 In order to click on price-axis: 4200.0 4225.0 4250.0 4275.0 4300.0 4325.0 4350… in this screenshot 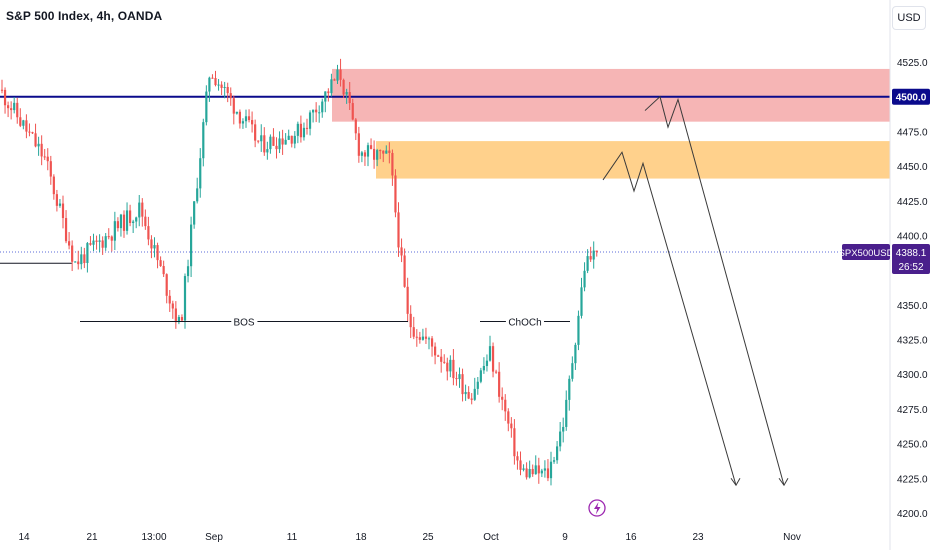, I will do `click(912, 289)`.